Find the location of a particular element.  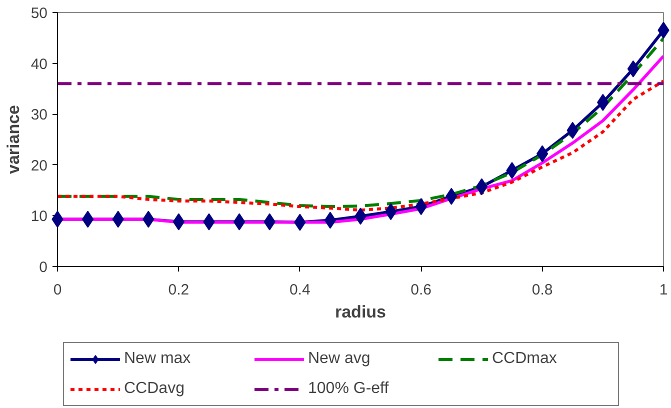

y-tick-label: 40 is located at coordinates (39, 64).